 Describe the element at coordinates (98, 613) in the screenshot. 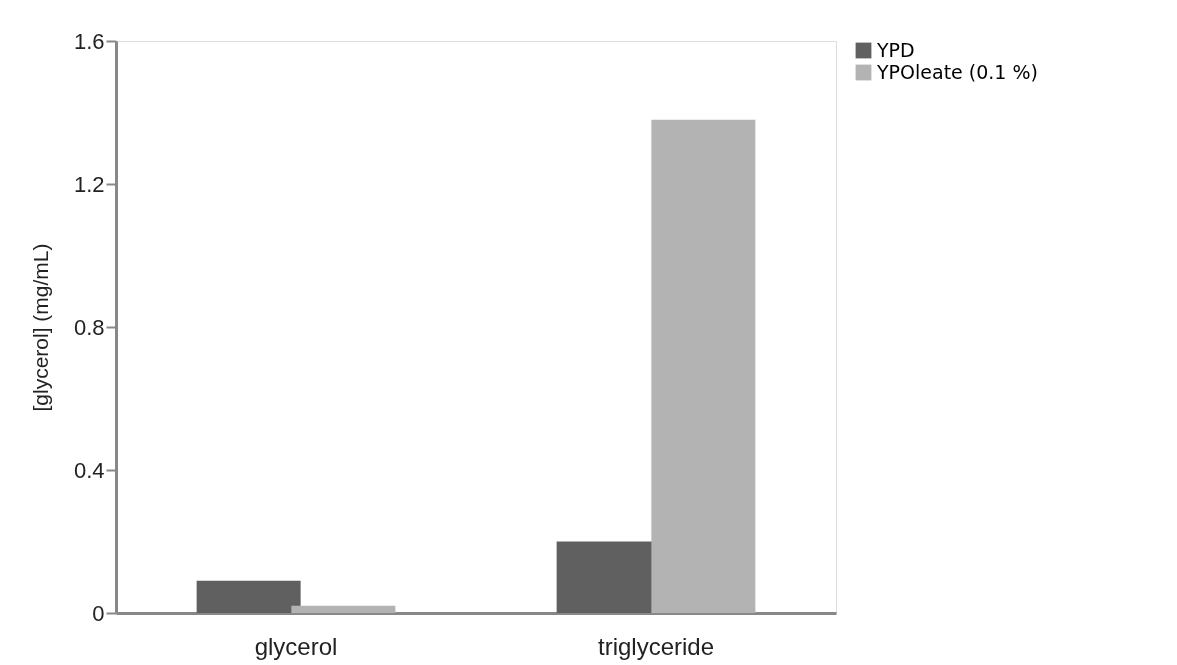

I see `y-tick-label: 0` at that location.